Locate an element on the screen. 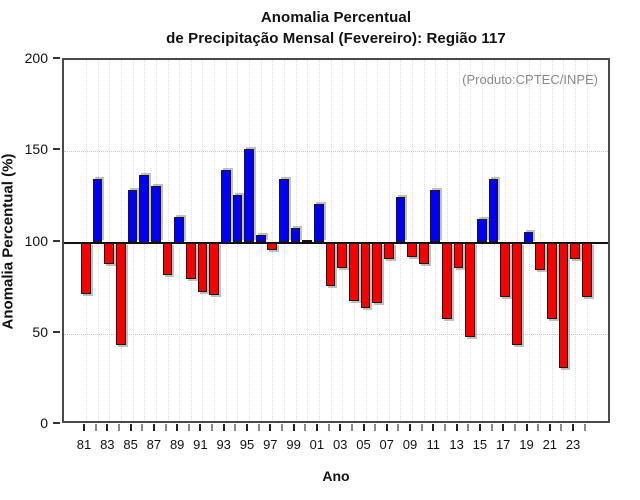 This screenshot has height=500, width=640. x-tick-label-2015: 15 is located at coordinates (480, 444).